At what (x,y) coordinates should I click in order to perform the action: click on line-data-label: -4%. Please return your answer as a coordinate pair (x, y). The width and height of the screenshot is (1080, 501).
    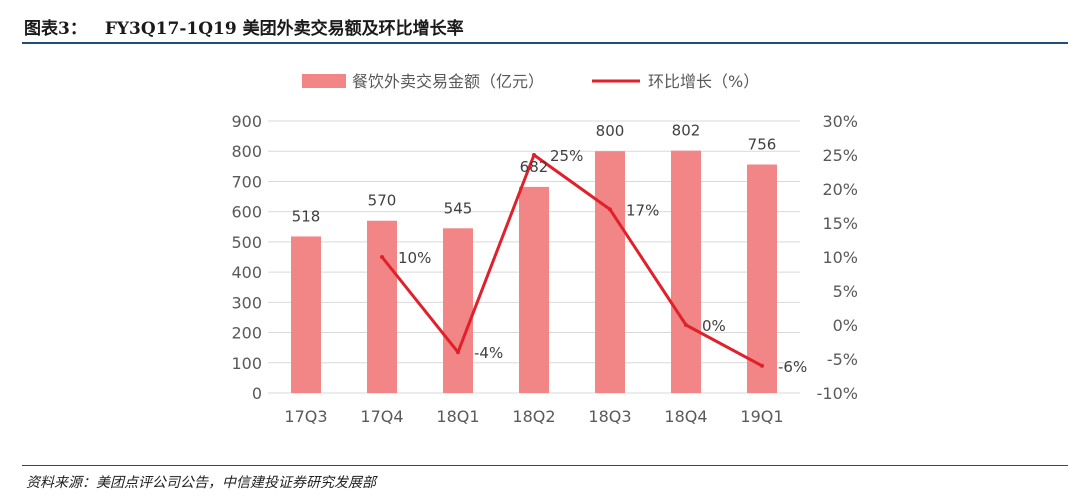
    Looking at the image, I should click on (488, 353).